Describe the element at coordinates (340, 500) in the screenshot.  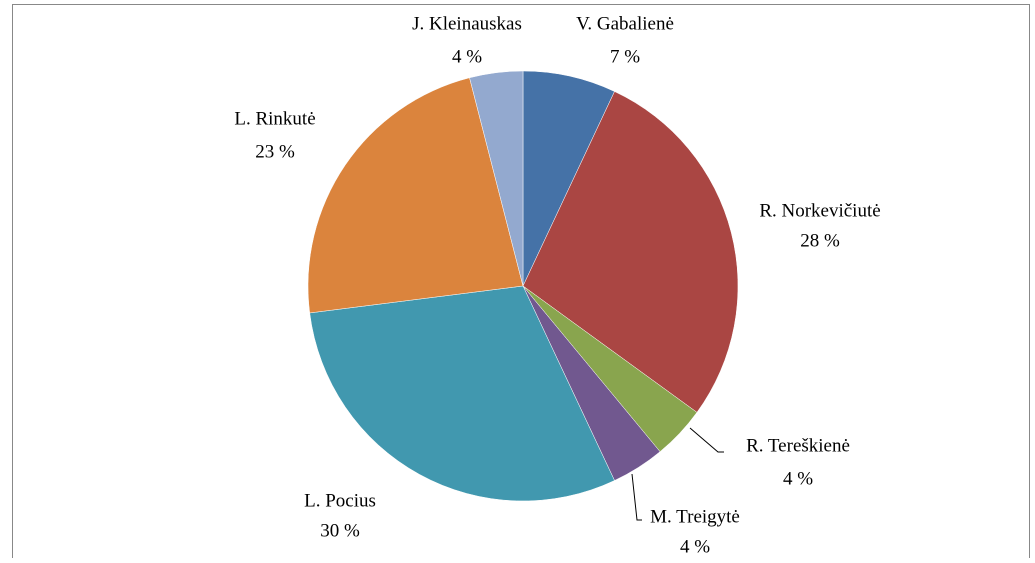
I see `slice-label-name: L. Pocius` at that location.